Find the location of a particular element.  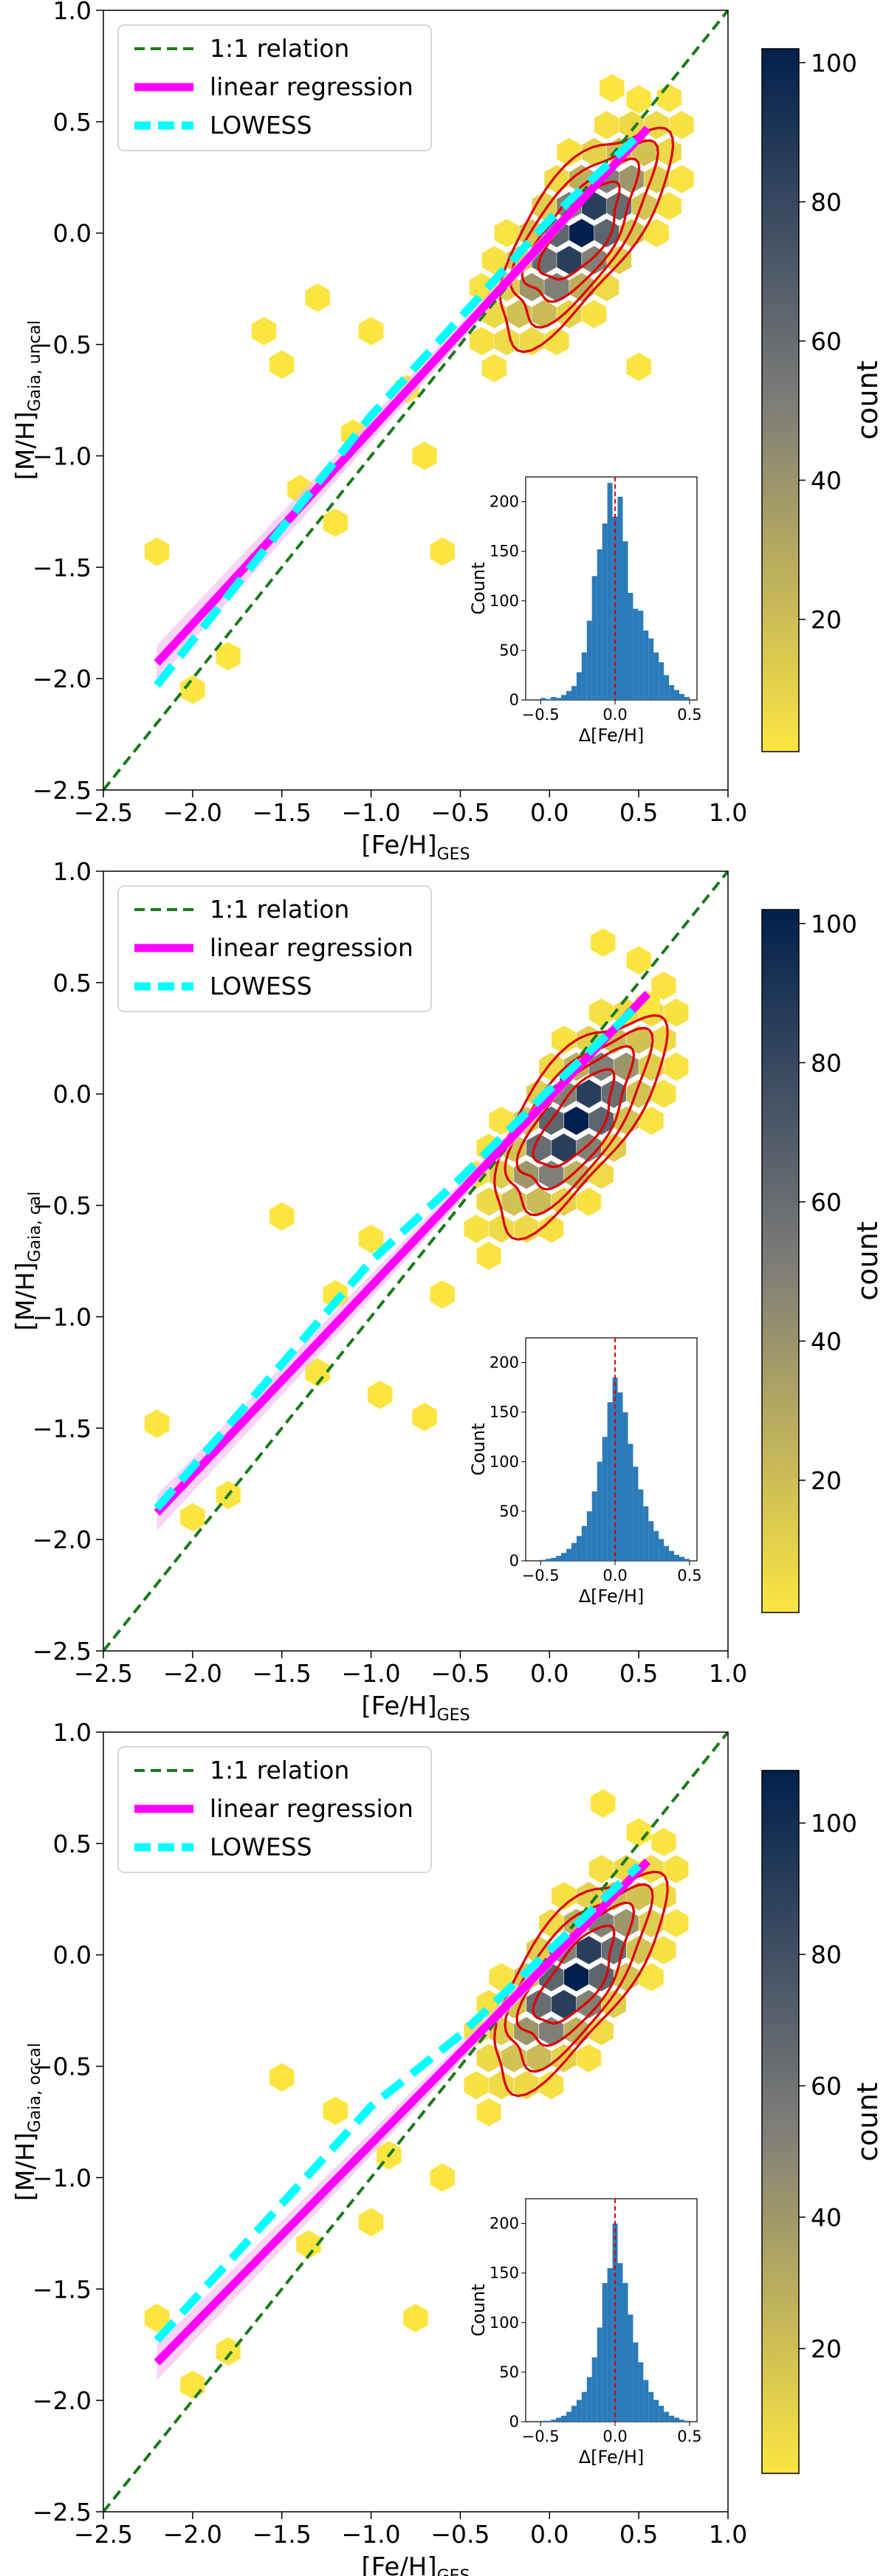

legend: 1:1 relation linear regression LOWESS is located at coordinates (274, 1809).